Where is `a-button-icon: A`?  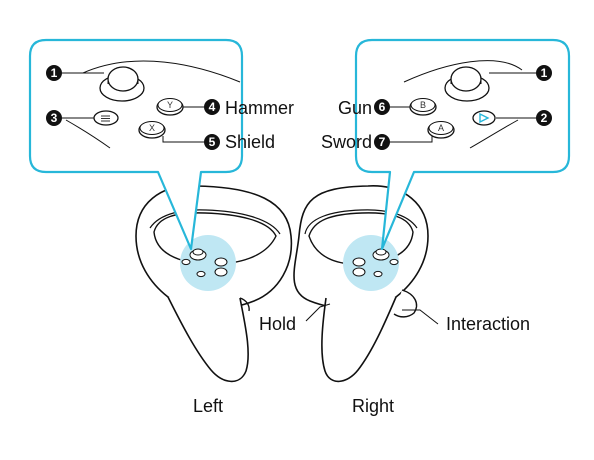
a-button-icon: A is located at coordinates (441, 130).